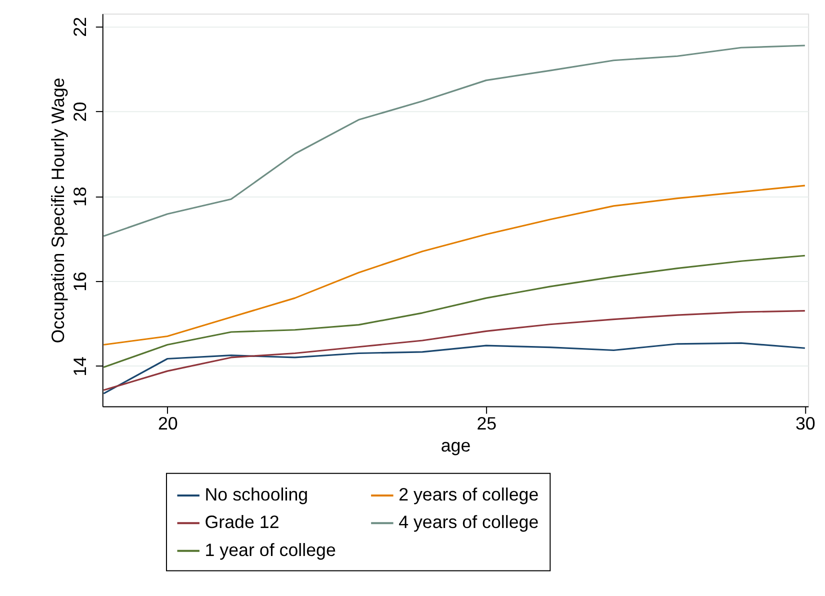 The image size is (825, 596). Describe the element at coordinates (270, 550) in the screenshot. I see `legend-label: 1 year of college` at that location.